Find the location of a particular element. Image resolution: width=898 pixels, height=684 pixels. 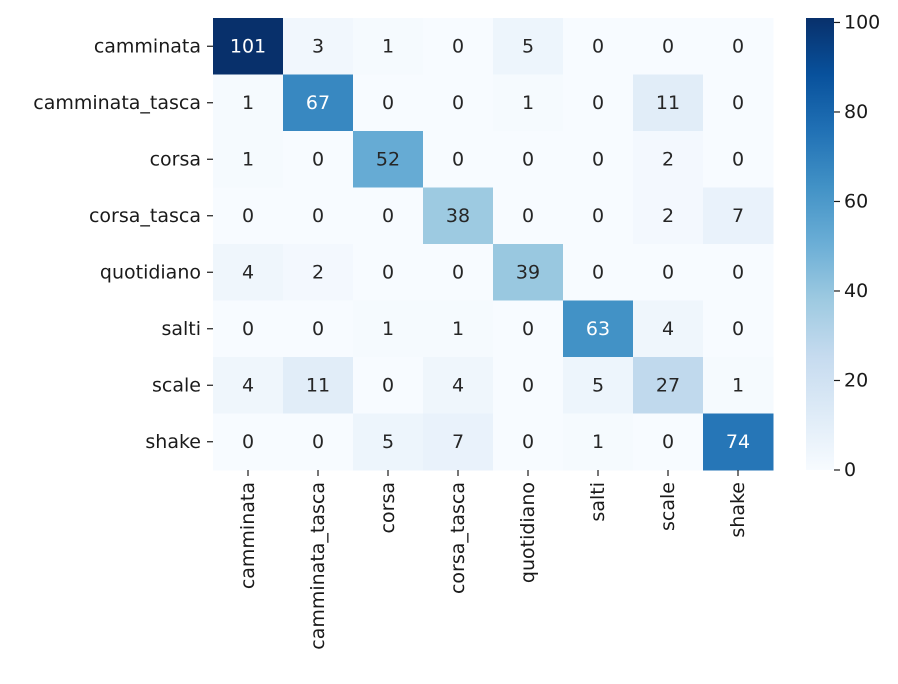

x-tick-label: quotidiano is located at coordinates (528, 532).